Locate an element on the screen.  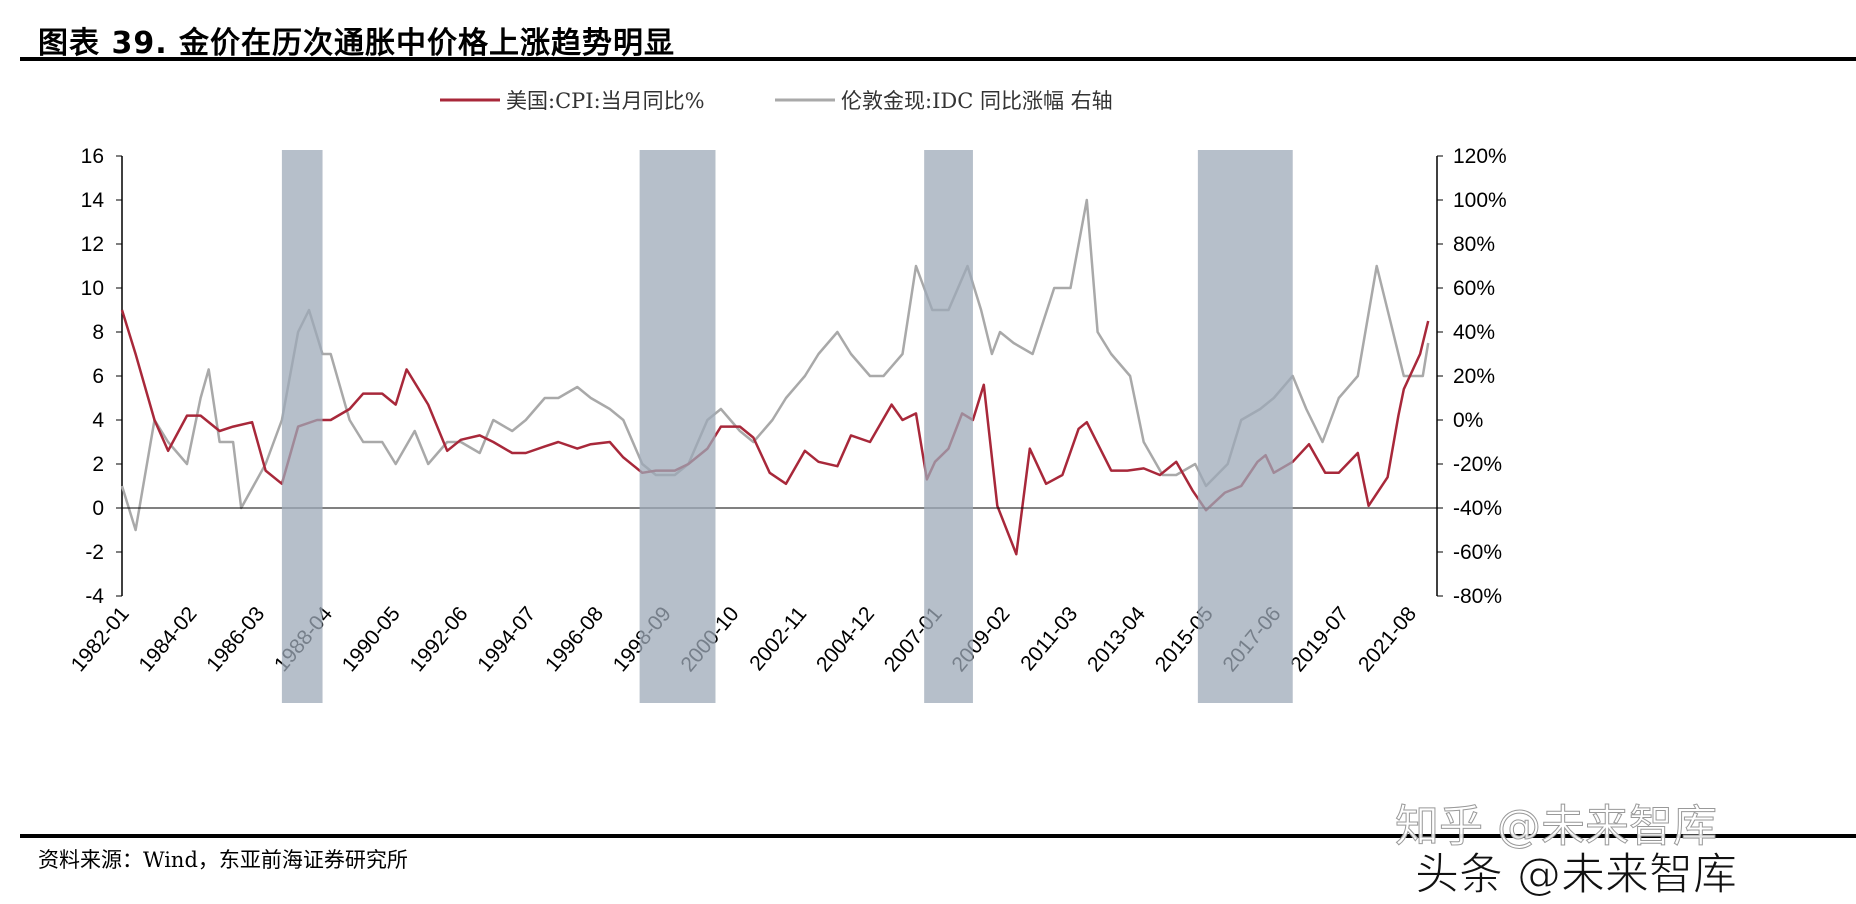
x-tick-label: 1984-02 is located at coordinates (167, 639).